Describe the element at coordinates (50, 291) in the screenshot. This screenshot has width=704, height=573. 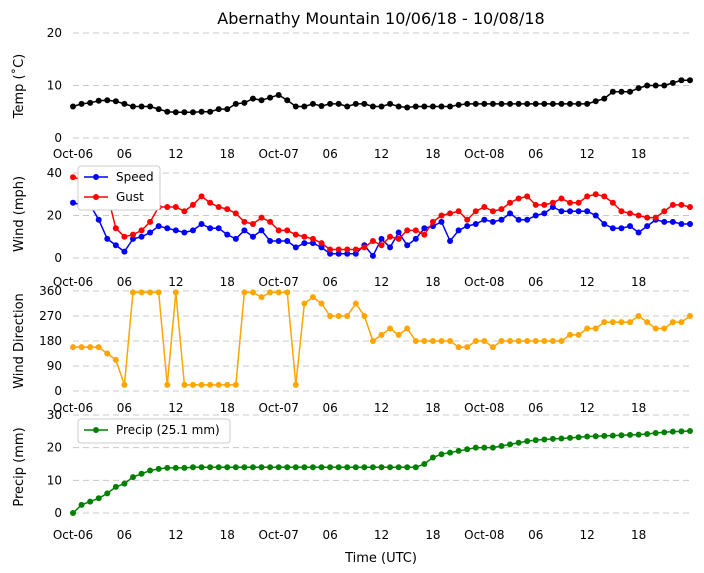
I see `direction-ytick-label: 360` at that location.